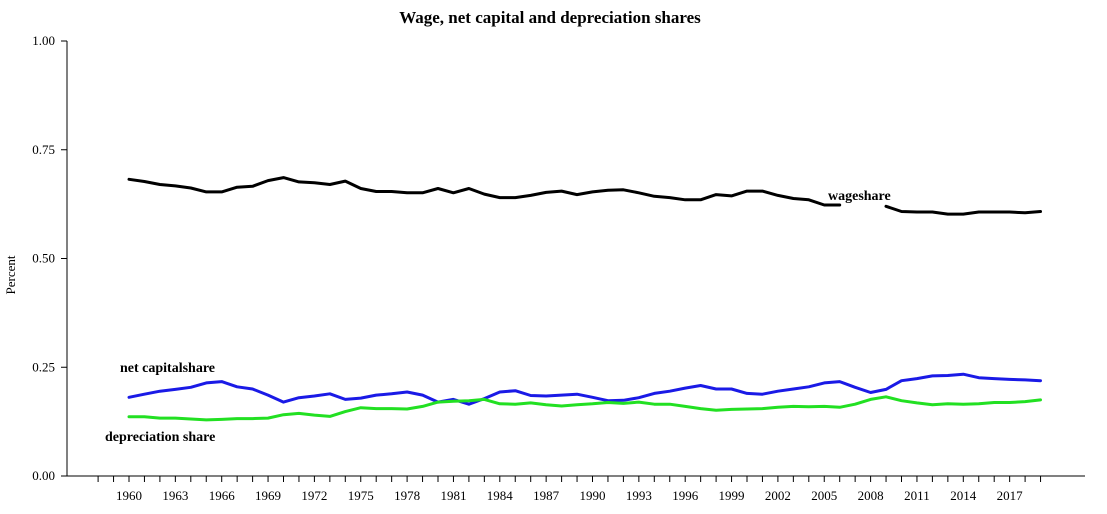 Image resolution: width=1107 pixels, height=514 pixels. Describe the element at coordinates (43, 475) in the screenshot. I see `y-tick-label: 0.00` at that location.